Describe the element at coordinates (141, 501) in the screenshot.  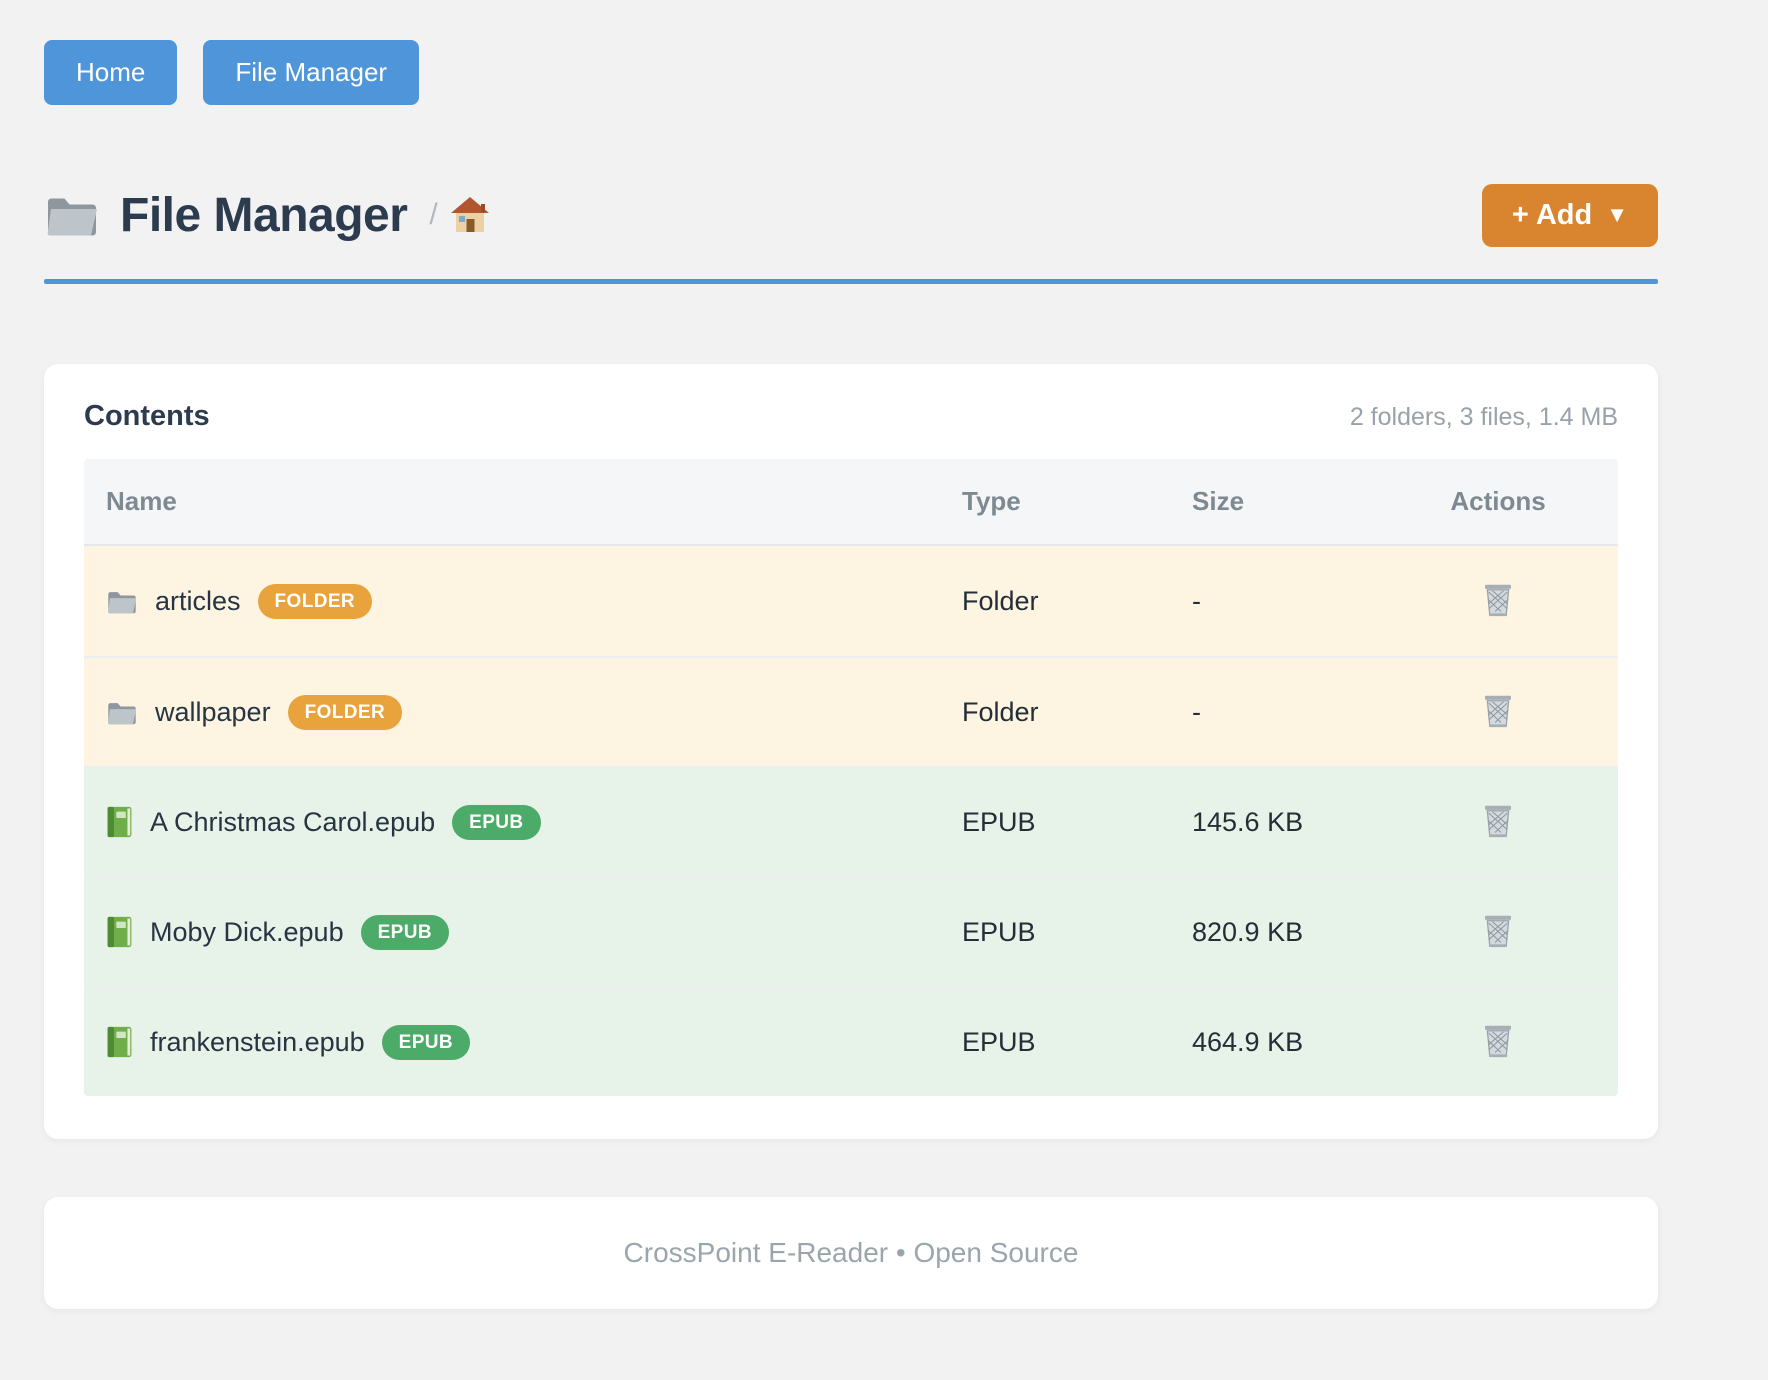
I see `column-header-name: Name` at that location.